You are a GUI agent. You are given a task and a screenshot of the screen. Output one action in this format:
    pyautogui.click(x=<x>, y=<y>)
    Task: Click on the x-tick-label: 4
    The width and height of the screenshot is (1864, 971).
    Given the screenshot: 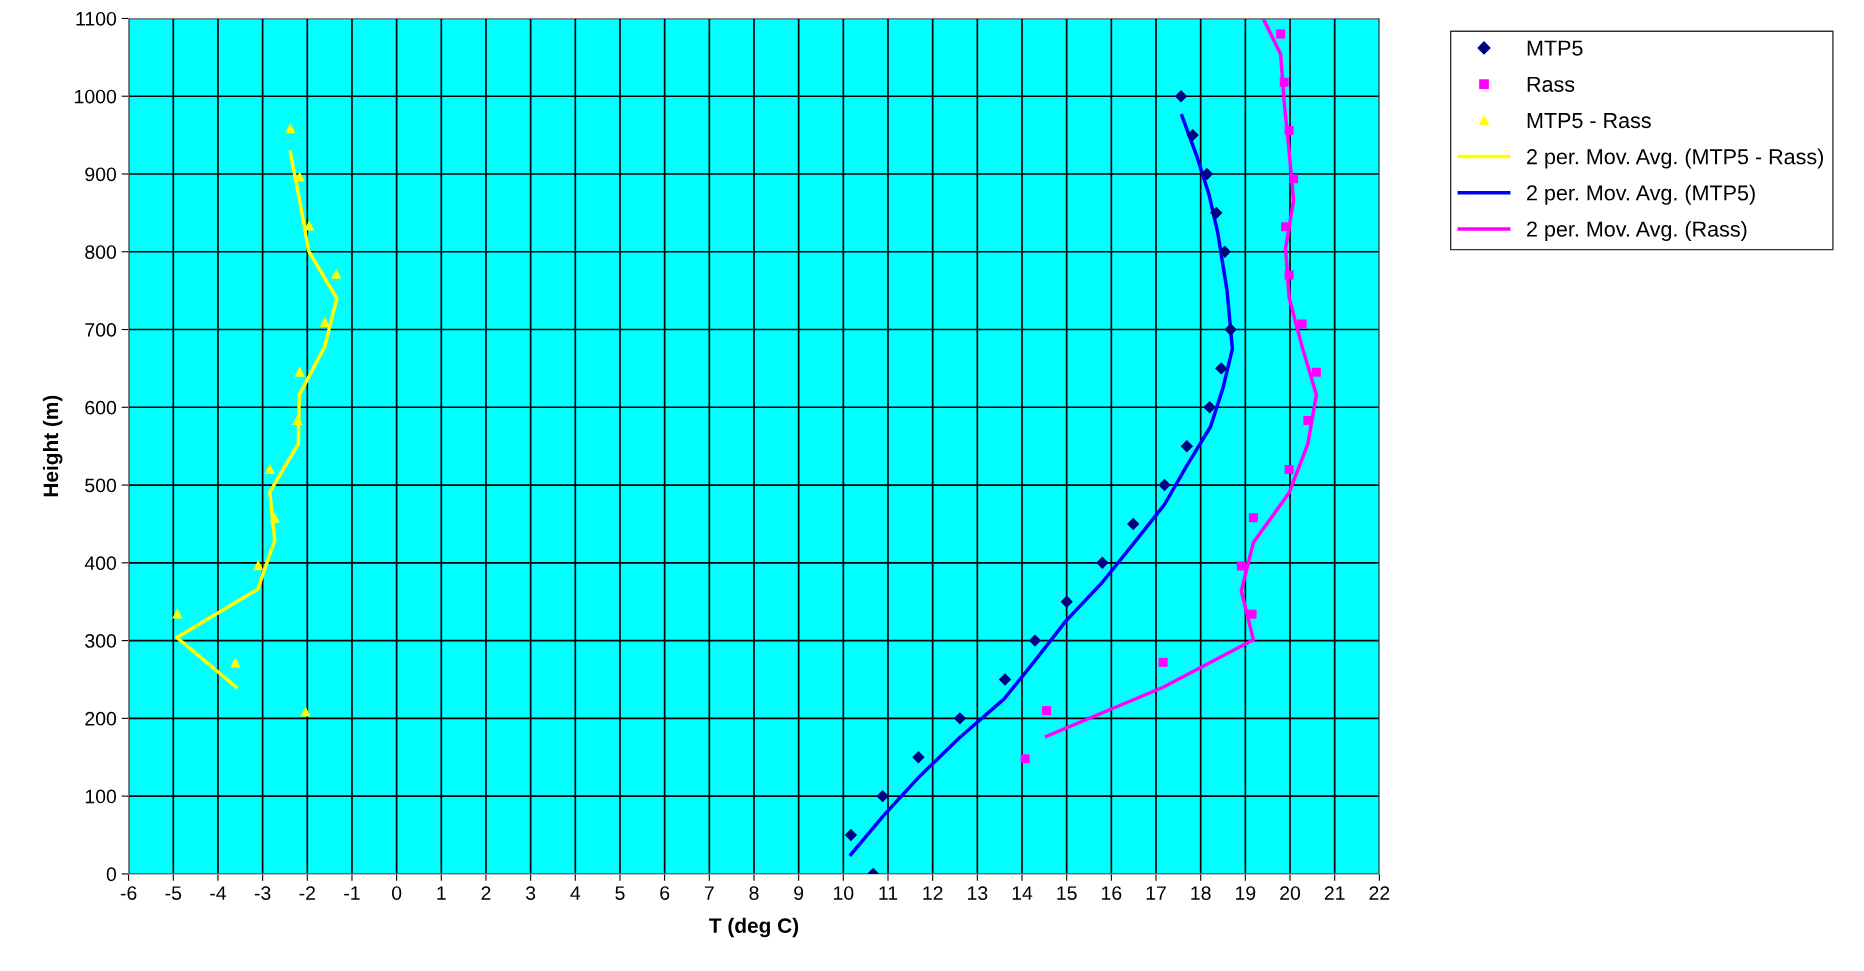 What is the action you would take?
    pyautogui.click(x=575, y=893)
    